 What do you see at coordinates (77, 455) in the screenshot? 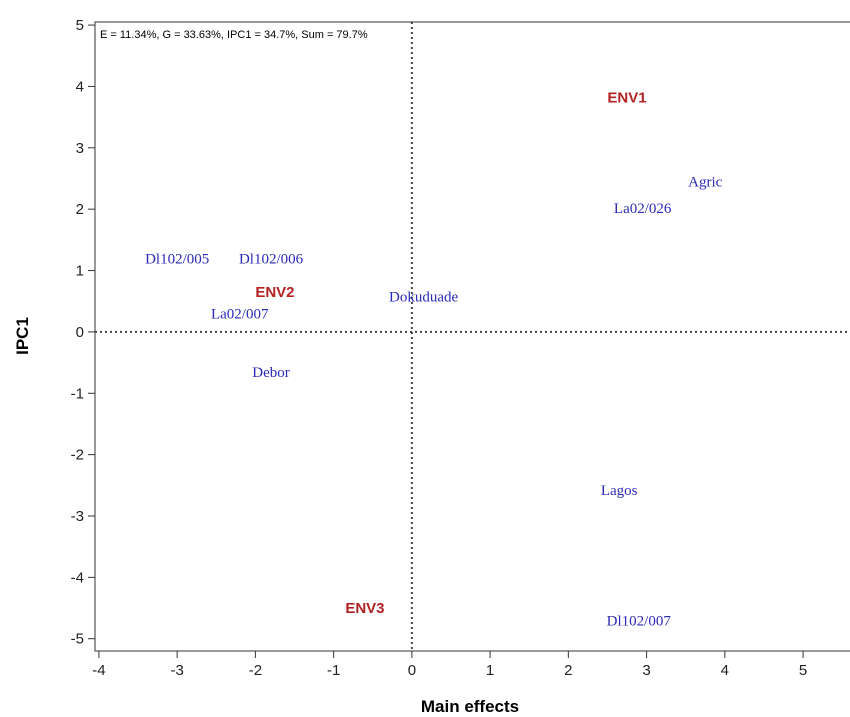
I see `y-tick-label: -2` at bounding box center [77, 455].